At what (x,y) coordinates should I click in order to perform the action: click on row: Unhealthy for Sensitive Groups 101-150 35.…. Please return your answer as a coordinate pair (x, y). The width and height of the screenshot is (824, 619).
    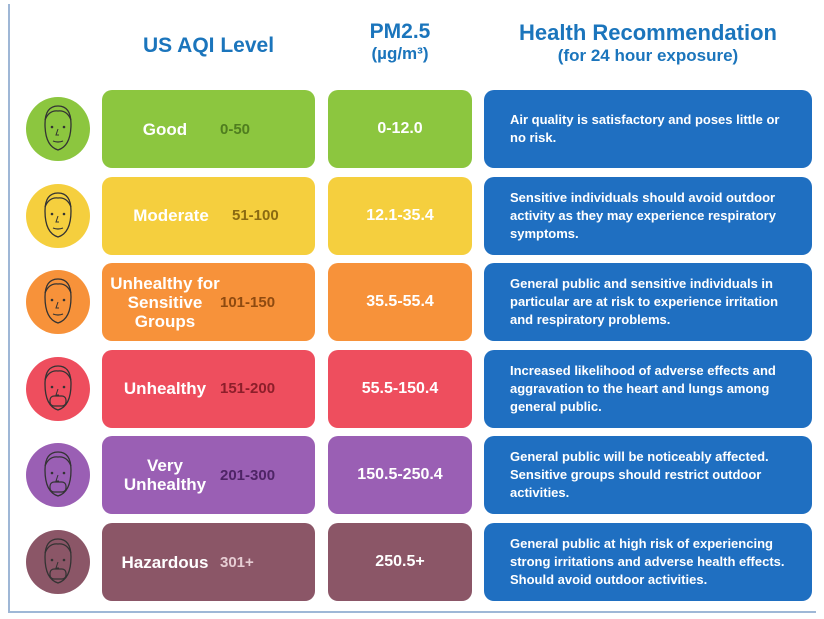
    Looking at the image, I should click on (412, 302).